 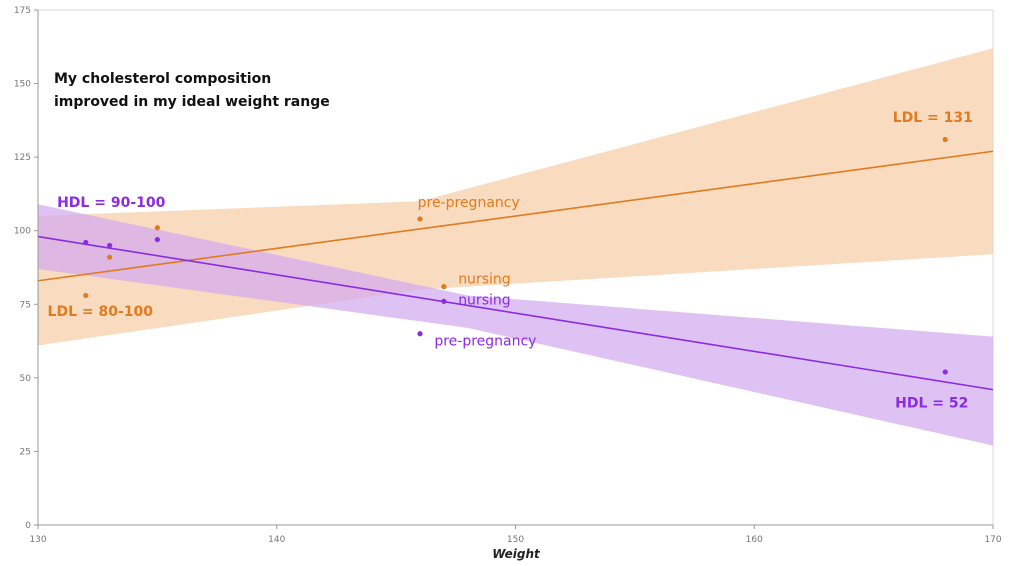 What do you see at coordinates (22, 158) in the screenshot?
I see `y-tick-label: 125` at bounding box center [22, 158].